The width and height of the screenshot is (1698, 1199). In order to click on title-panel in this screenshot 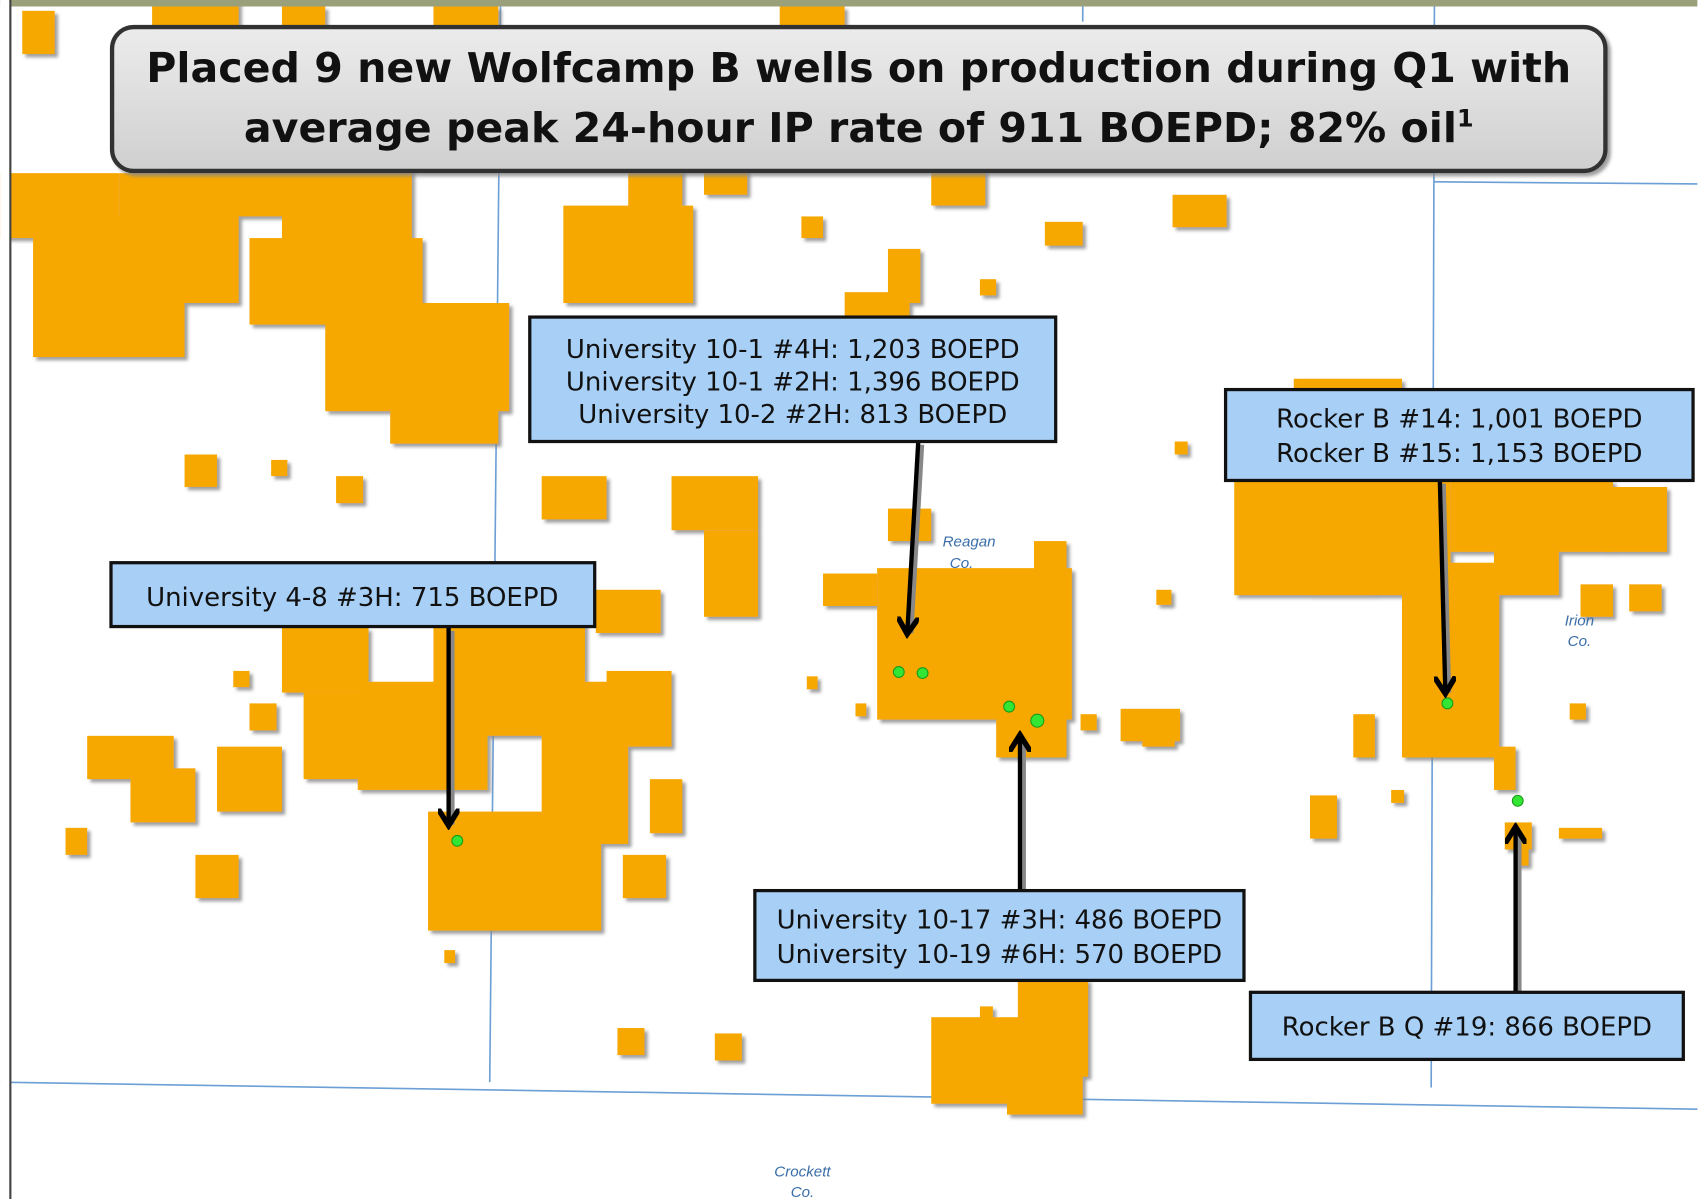, I will do `click(858, 99)`.